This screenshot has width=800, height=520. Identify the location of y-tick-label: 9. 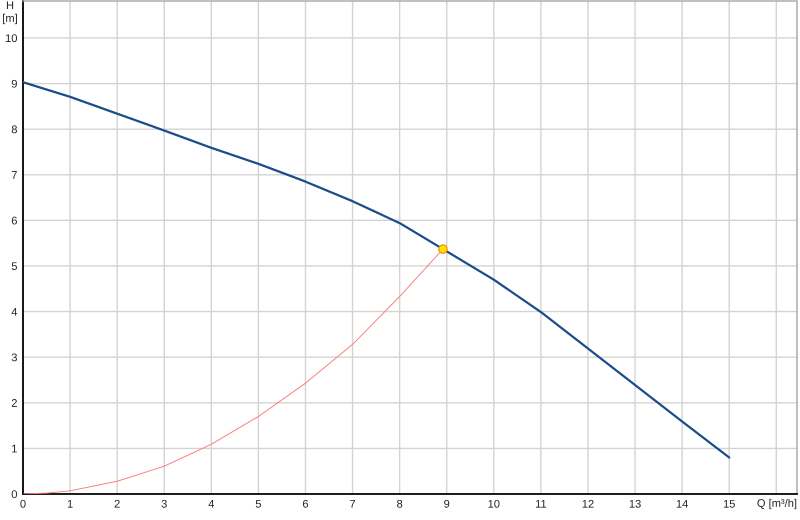
(14, 84).